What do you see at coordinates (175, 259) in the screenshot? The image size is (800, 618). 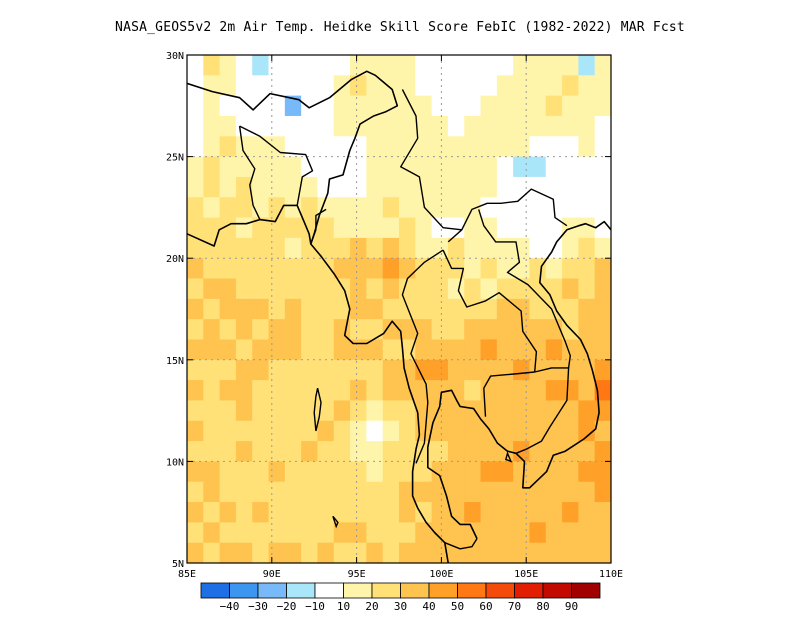 I see `y-tick-label: 20N` at bounding box center [175, 259].